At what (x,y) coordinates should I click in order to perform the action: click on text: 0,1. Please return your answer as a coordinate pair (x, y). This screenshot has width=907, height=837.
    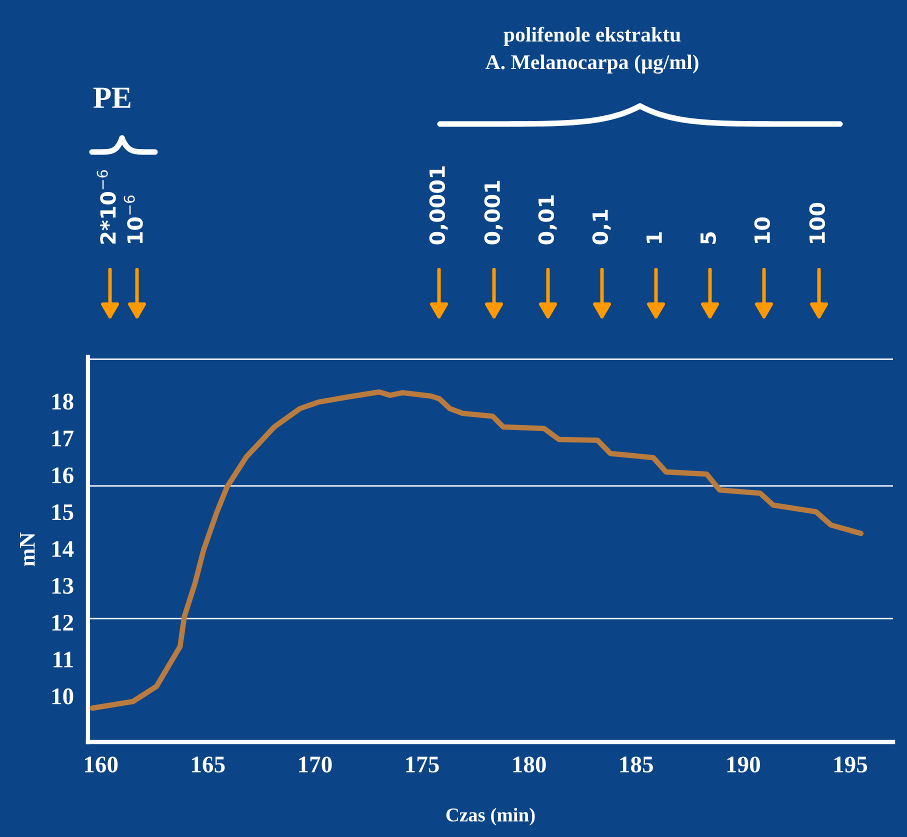
    Looking at the image, I should click on (601, 227).